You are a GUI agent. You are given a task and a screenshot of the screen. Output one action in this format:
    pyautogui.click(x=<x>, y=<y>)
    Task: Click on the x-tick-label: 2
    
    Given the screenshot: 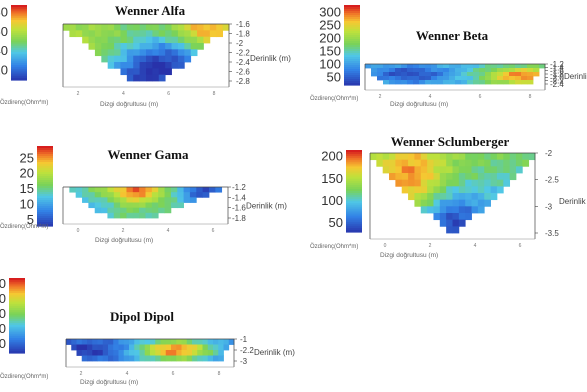 What is the action you would take?
    pyautogui.click(x=380, y=97)
    